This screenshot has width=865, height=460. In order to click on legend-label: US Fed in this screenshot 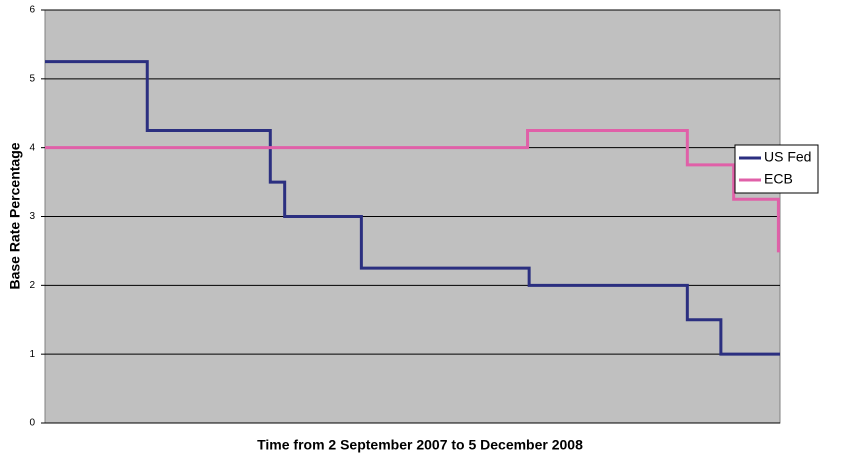, I will do `click(787, 157)`.